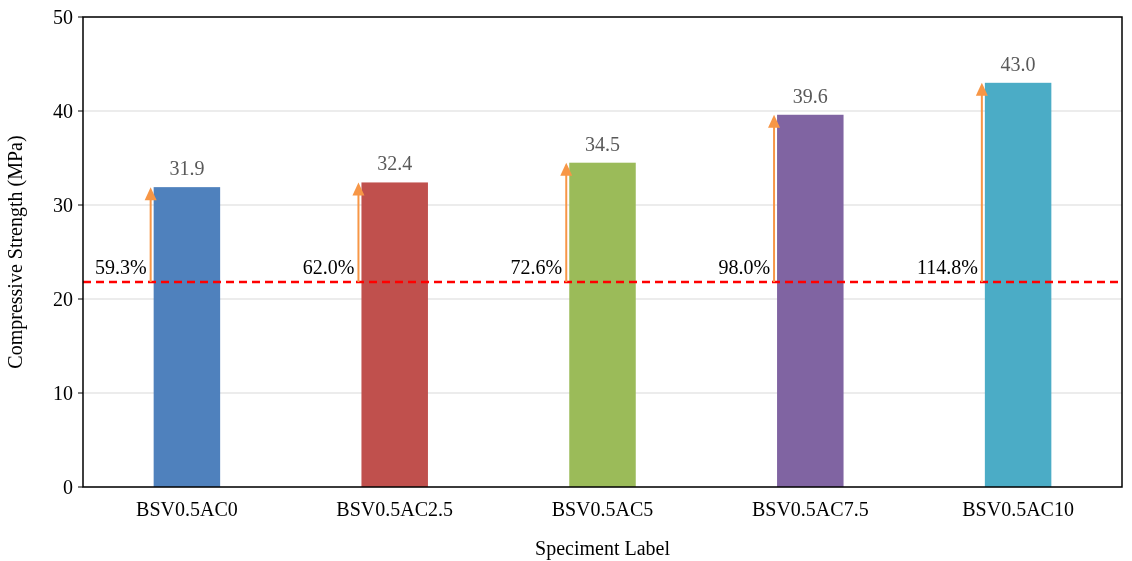 The width and height of the screenshot is (1132, 561). I want to click on data-label: 34.5, so click(602, 143).